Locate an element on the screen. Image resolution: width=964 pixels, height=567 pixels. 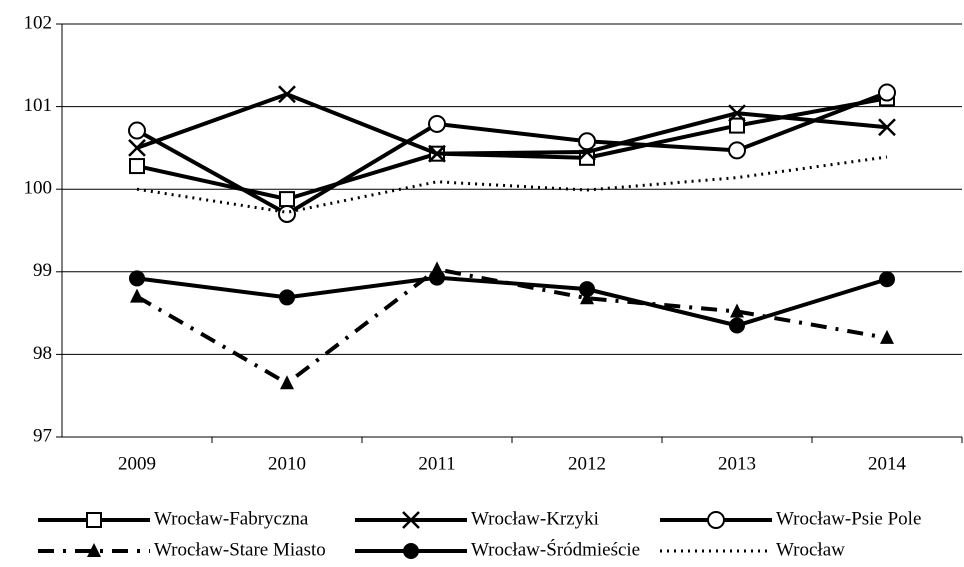
y-tick-label: 102 is located at coordinates (38, 22).